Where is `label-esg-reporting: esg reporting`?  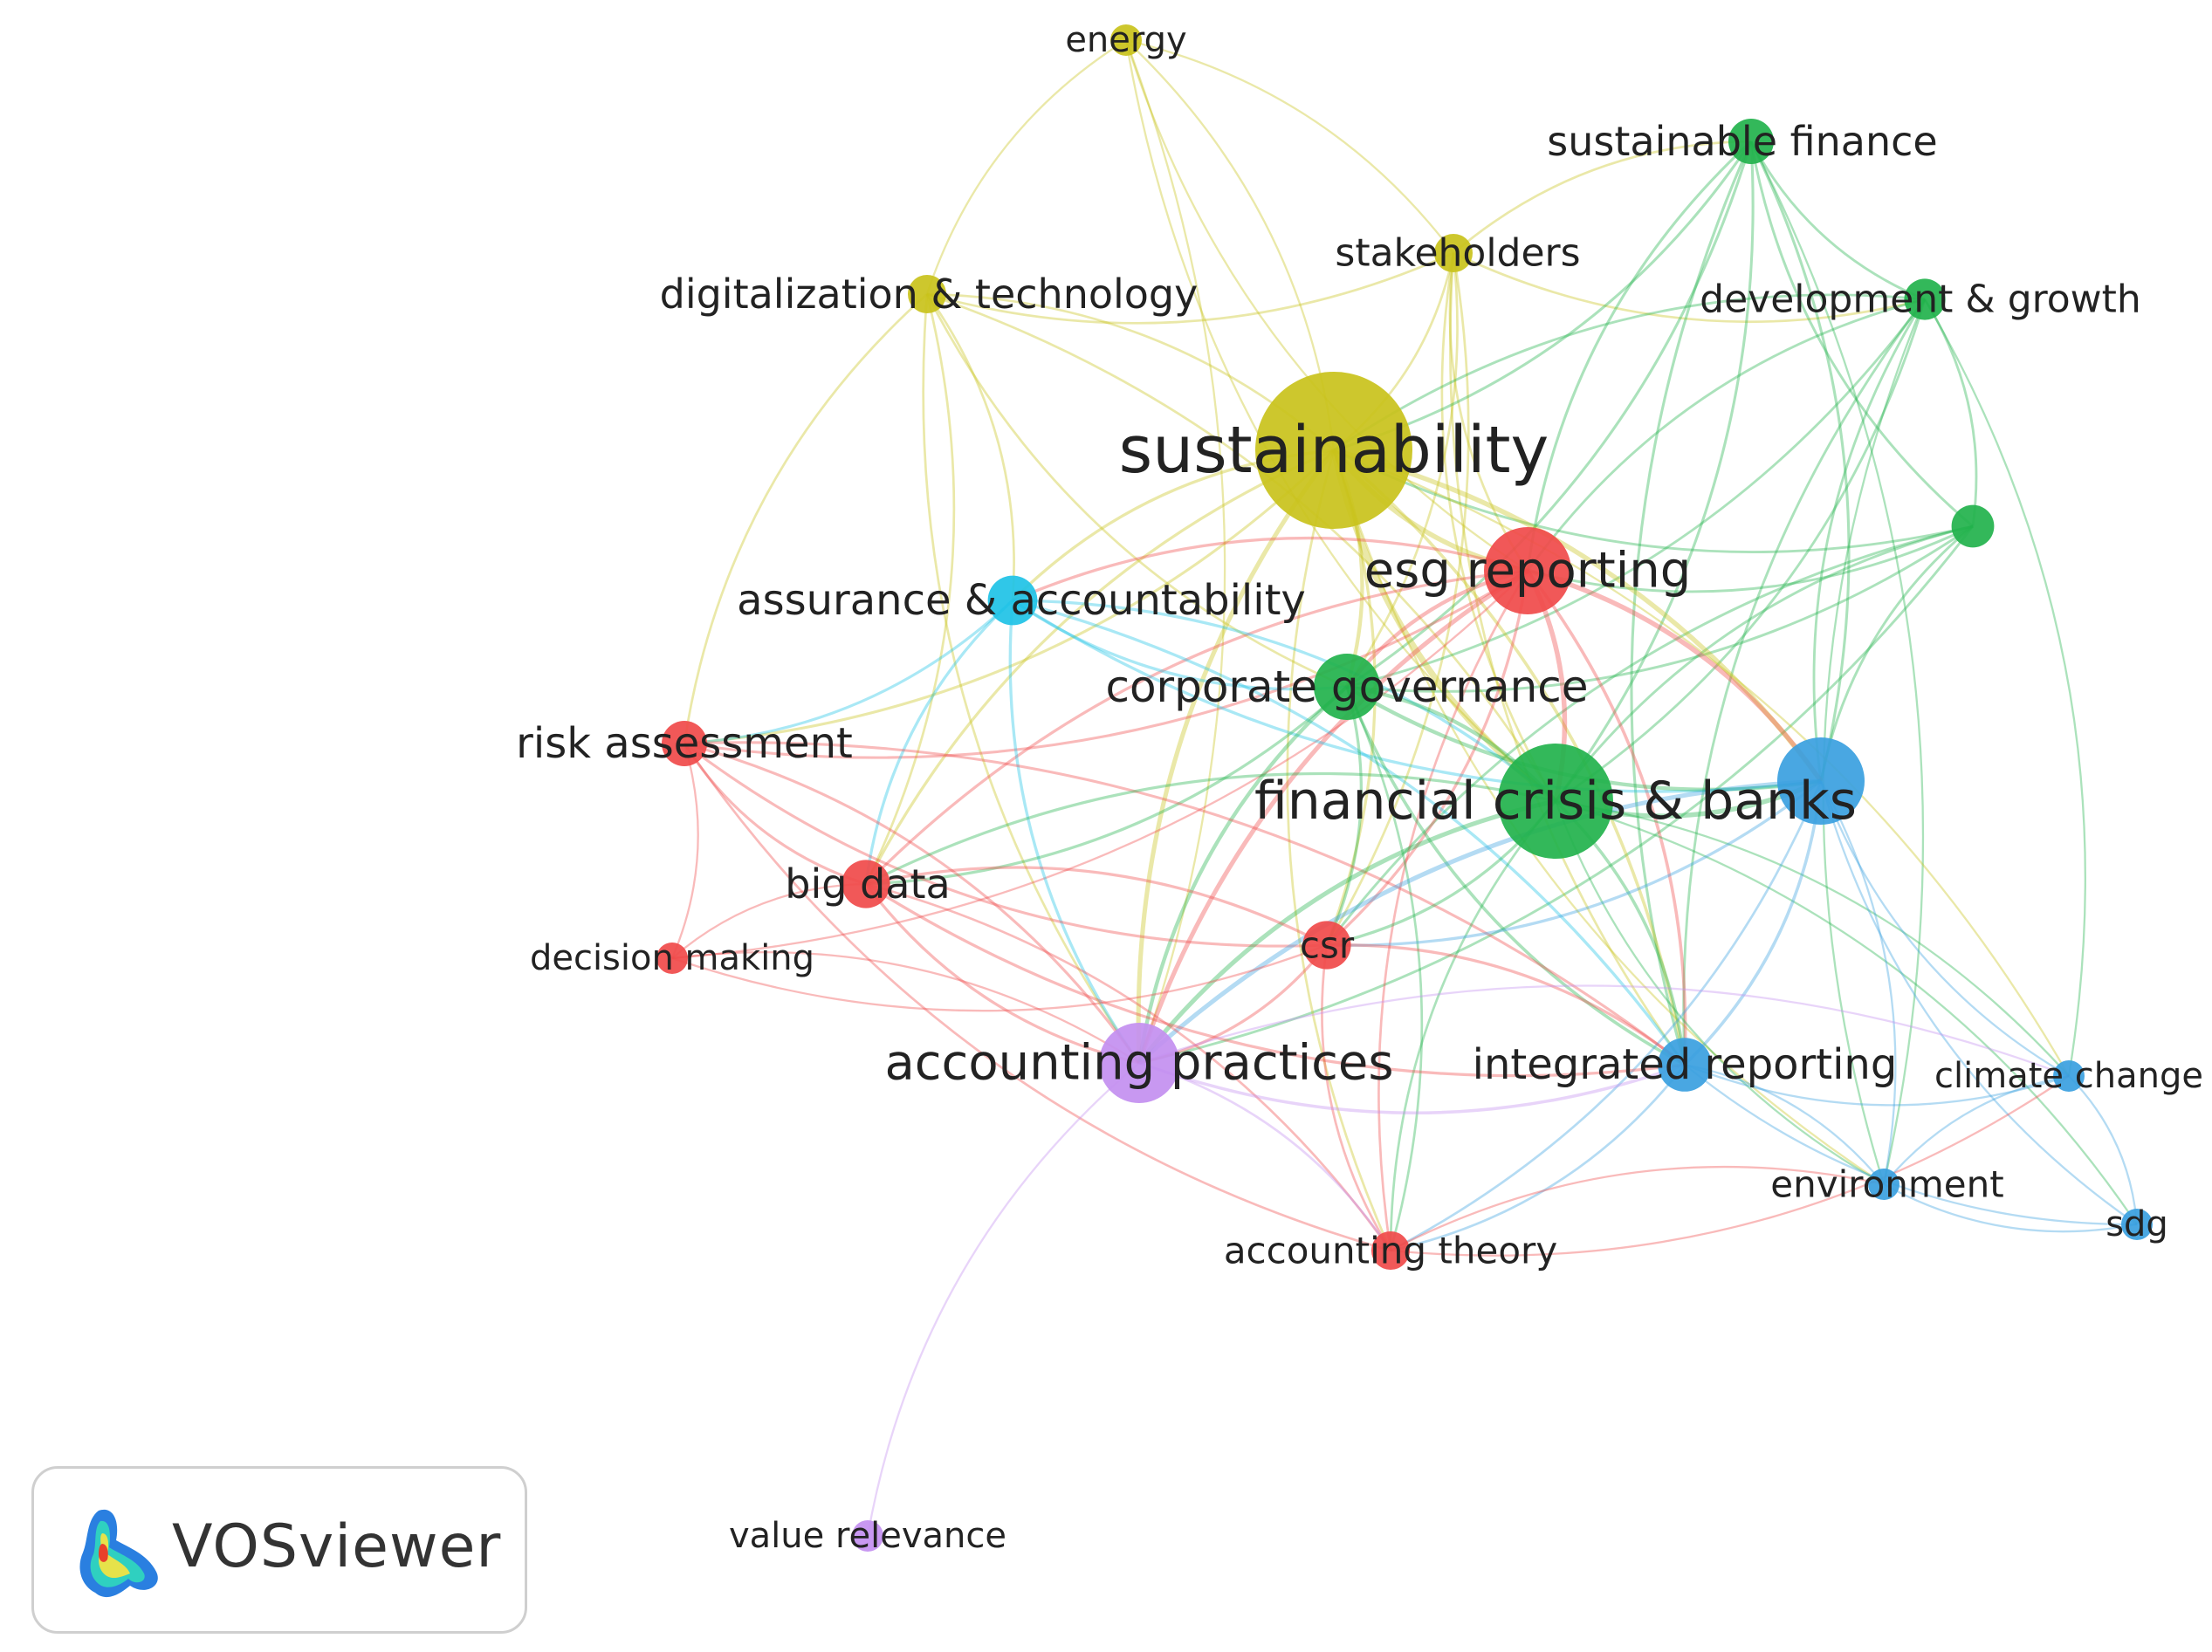 label-esg-reporting: esg reporting is located at coordinates (1528, 571).